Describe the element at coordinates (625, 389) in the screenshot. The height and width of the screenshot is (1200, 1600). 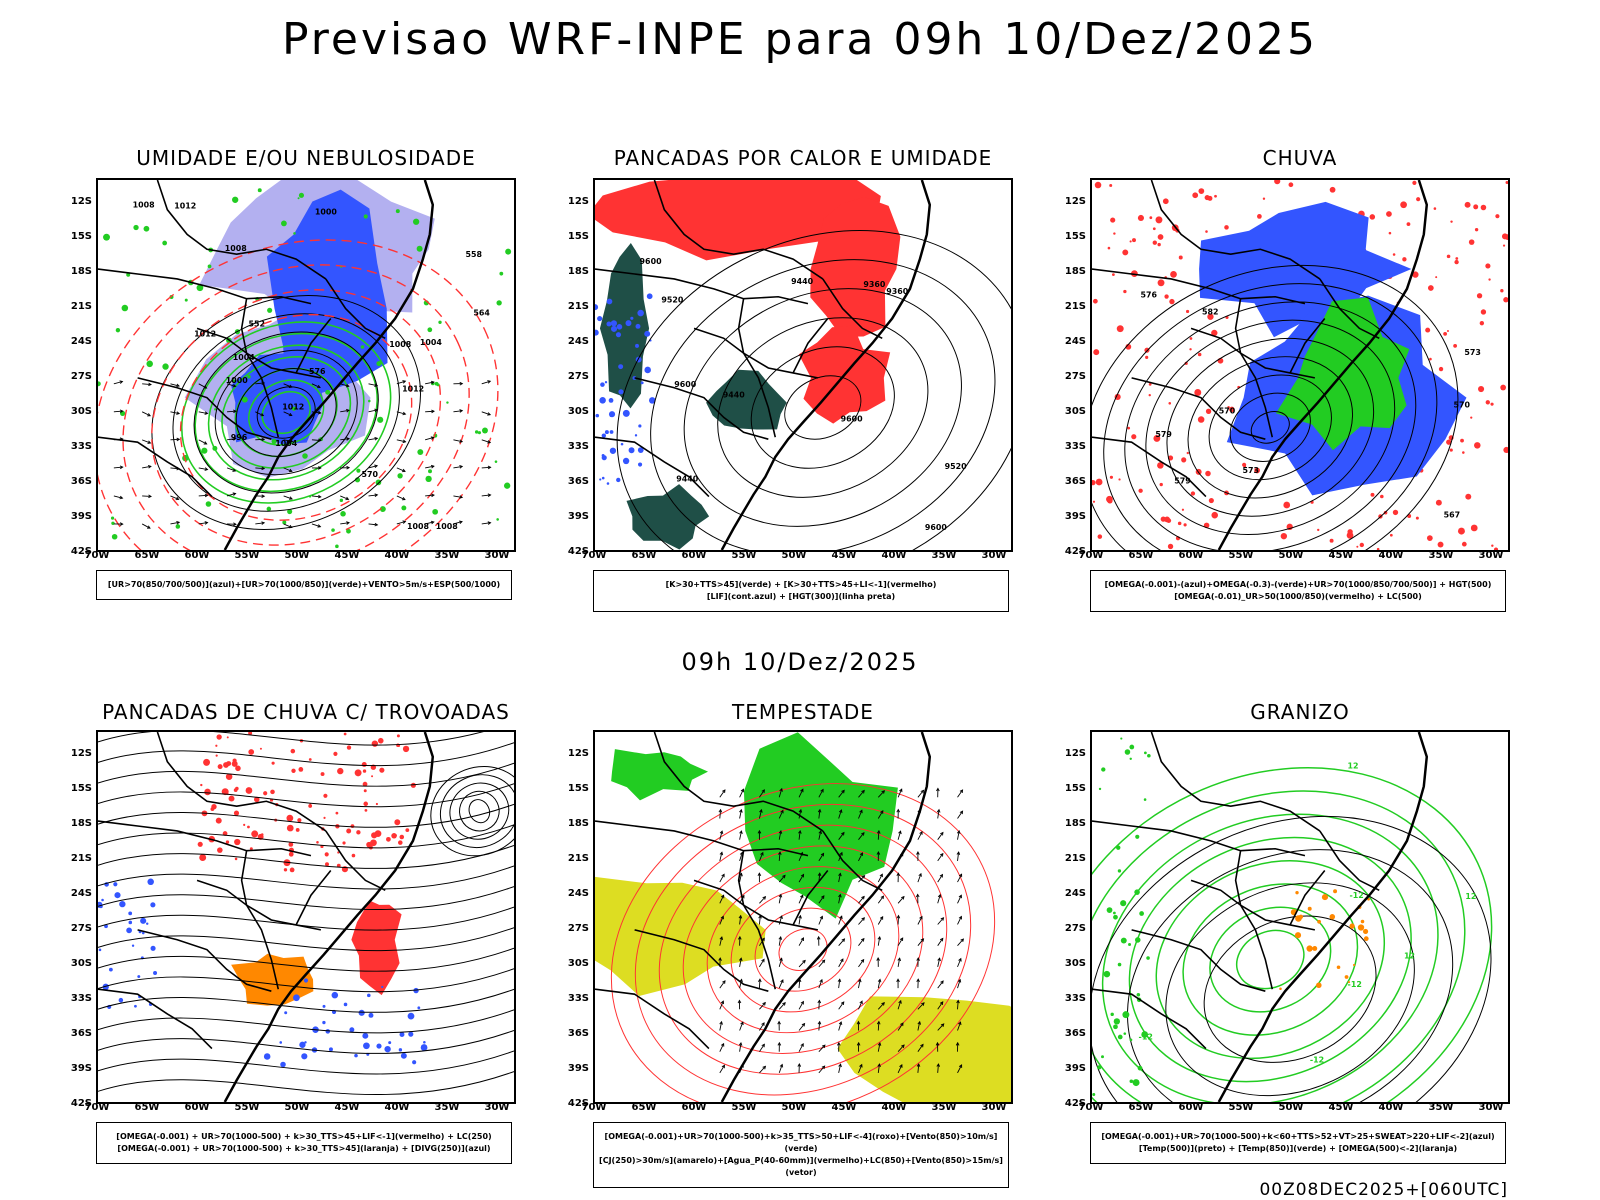
I see `lifted-index-contours` at that location.